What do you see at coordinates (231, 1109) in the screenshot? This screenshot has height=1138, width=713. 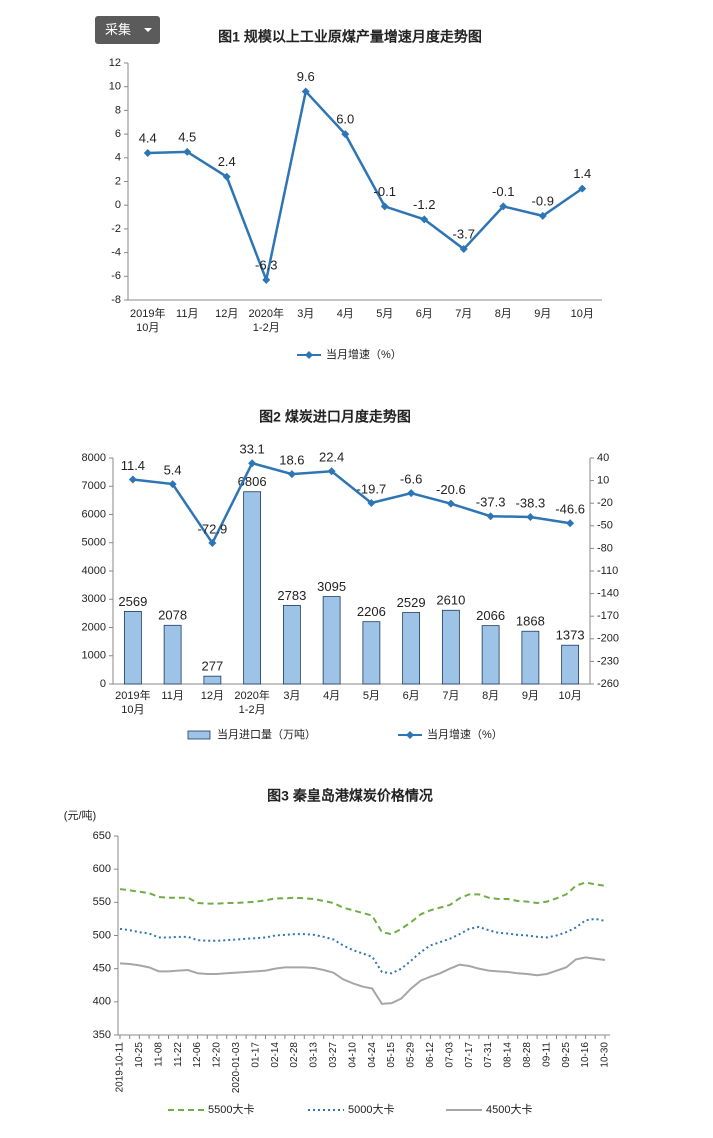 I see `legend-label: 5500大卡` at bounding box center [231, 1109].